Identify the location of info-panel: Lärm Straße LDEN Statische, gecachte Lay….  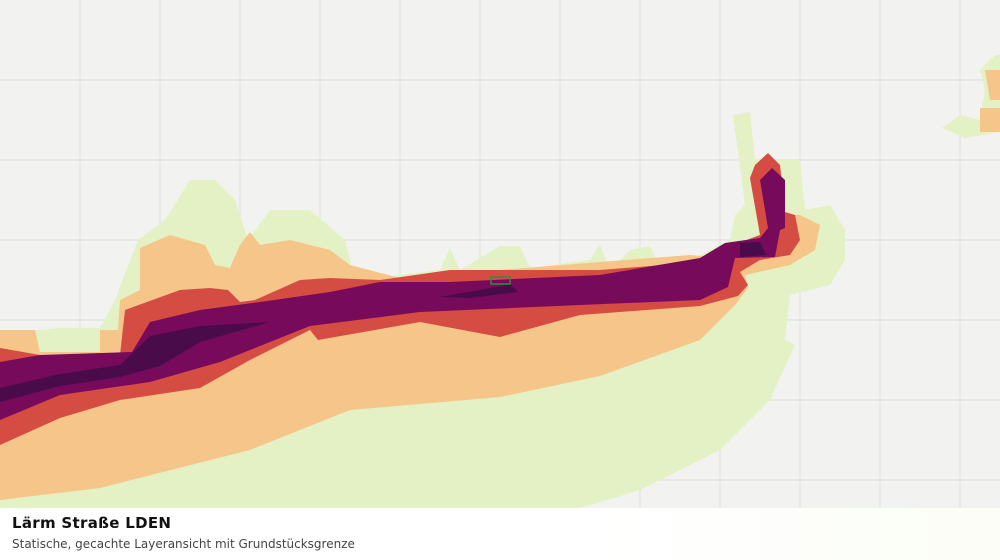
(500, 534).